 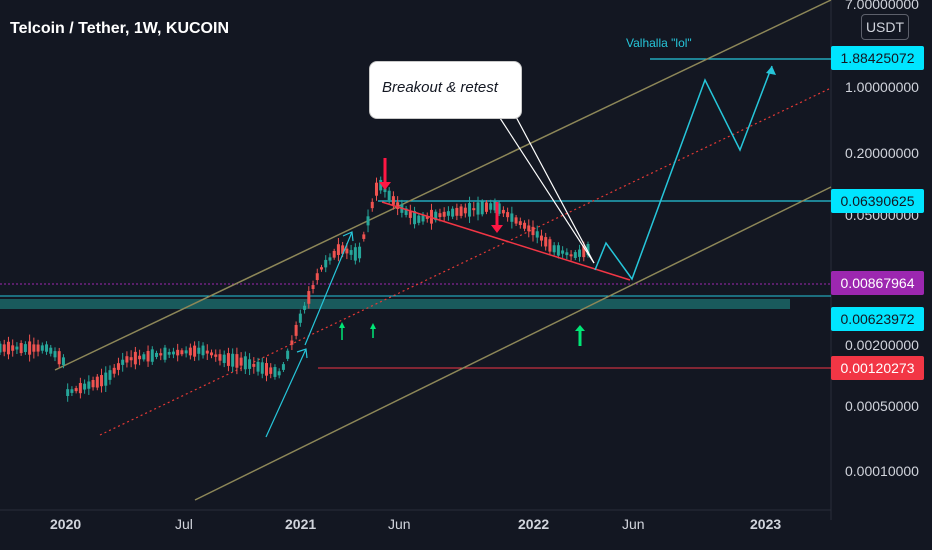 What do you see at coordinates (415, 530) in the screenshot?
I see `time-axis: 2020 Jul 2021 Jun 2022 Jun 2023` at bounding box center [415, 530].